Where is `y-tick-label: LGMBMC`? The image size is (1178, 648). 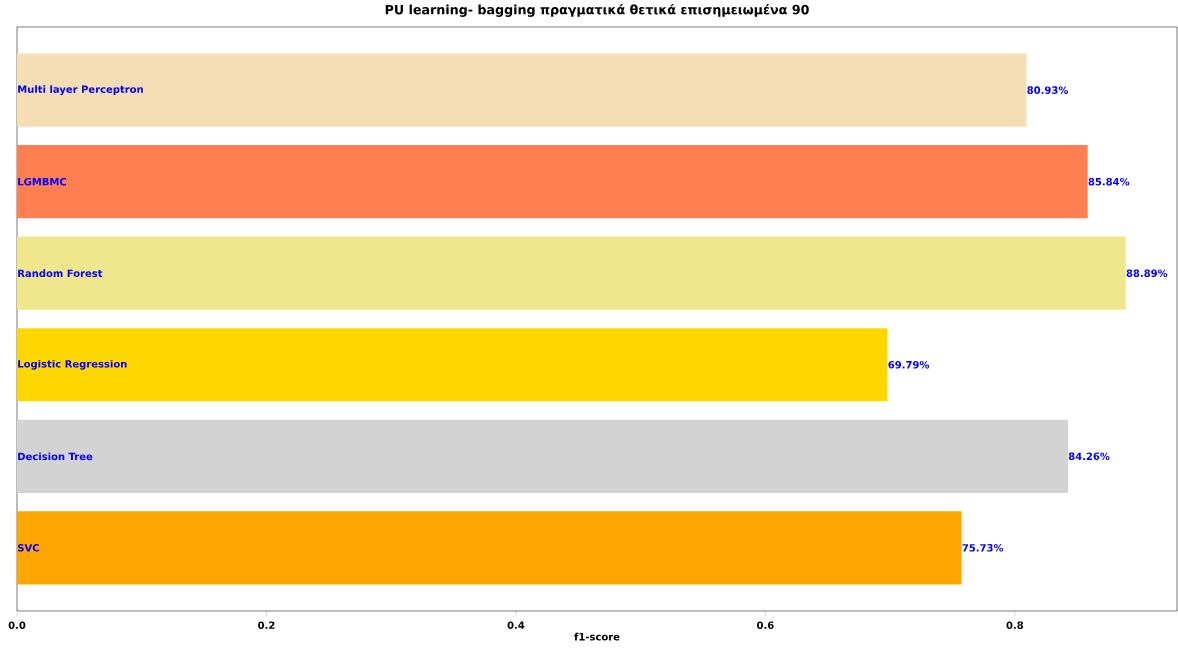 y-tick-label: LGMBMC is located at coordinates (42, 181).